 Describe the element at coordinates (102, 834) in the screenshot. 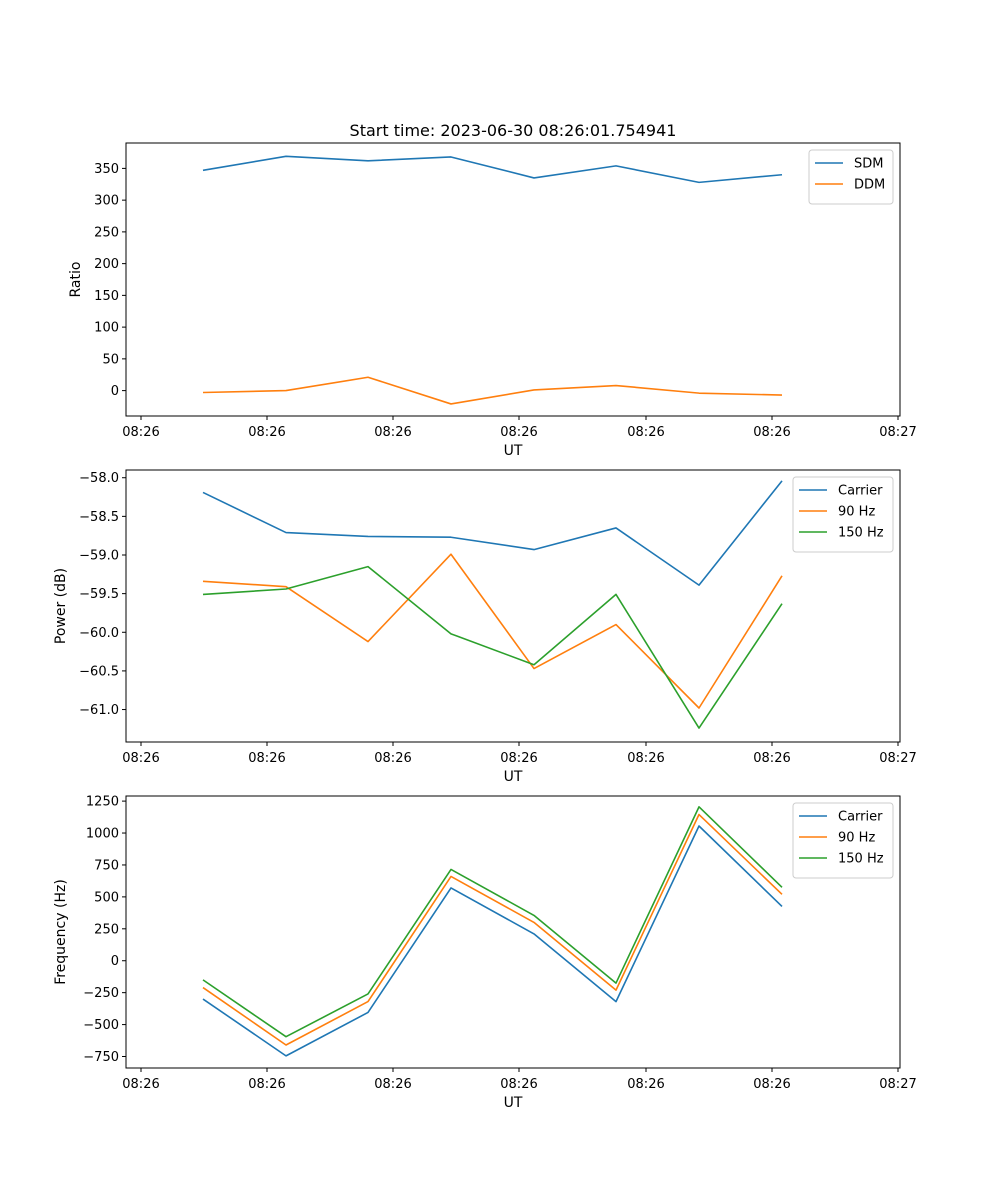

I see `y-tick-label: 1000` at that location.